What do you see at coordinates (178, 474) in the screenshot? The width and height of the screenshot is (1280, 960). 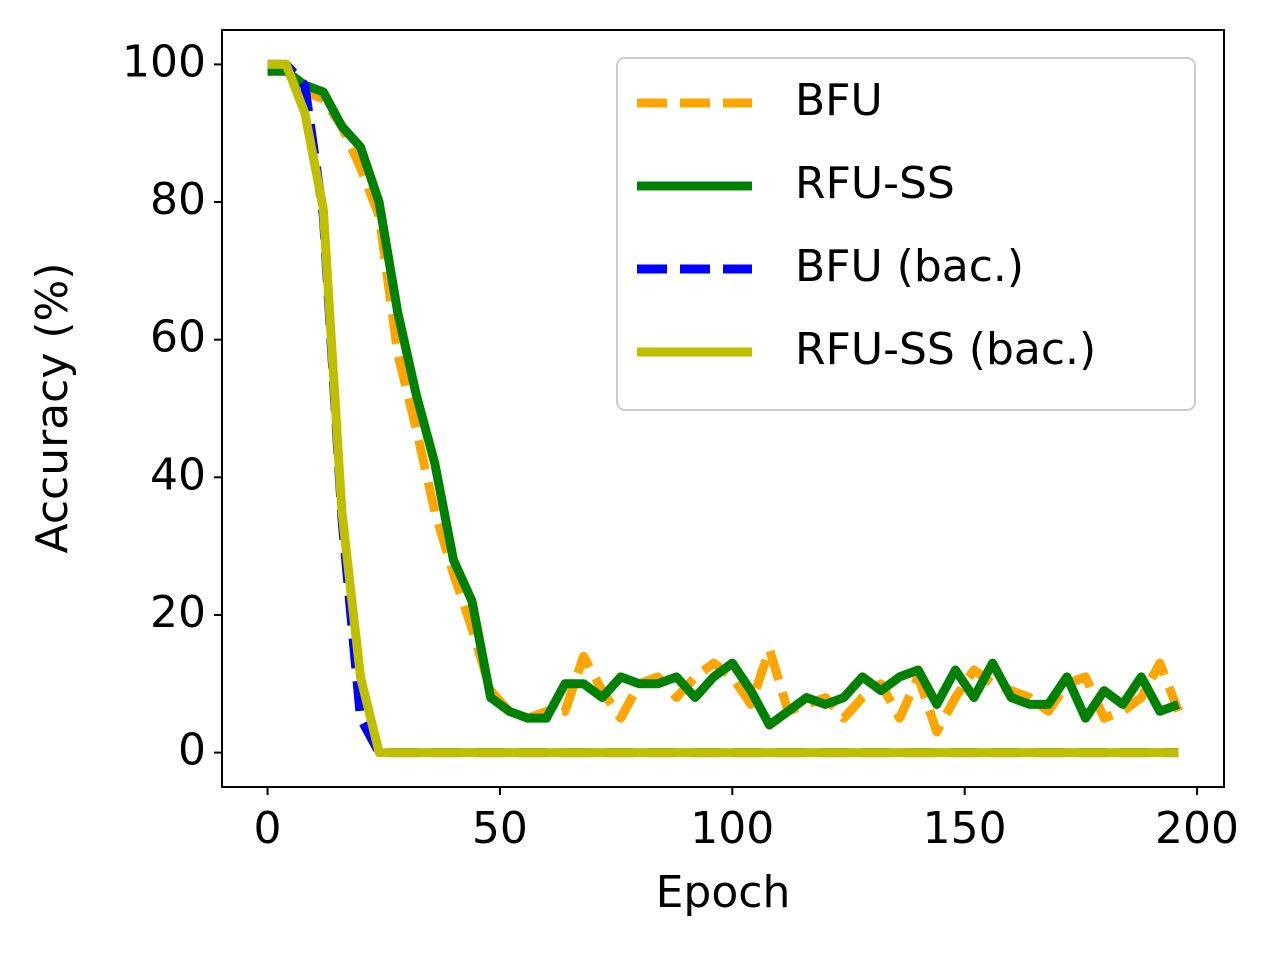 I see `y-tick-label: 40` at bounding box center [178, 474].